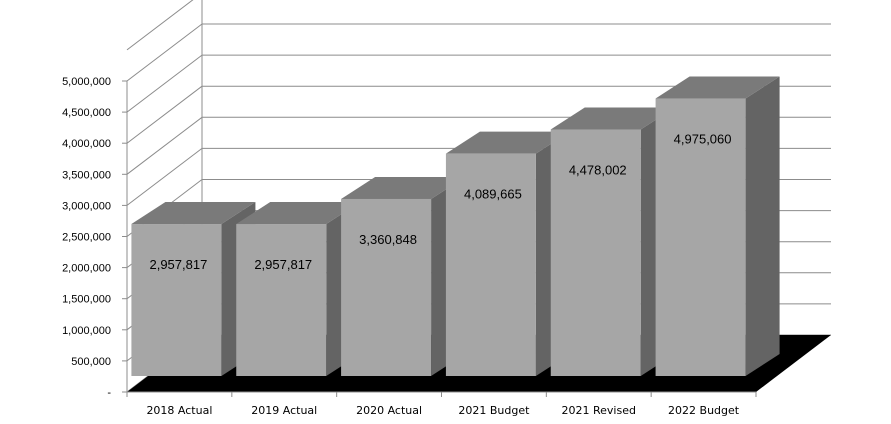  What do you see at coordinates (599, 410) in the screenshot?
I see `x-category-label: 2021 Revised` at bounding box center [599, 410].